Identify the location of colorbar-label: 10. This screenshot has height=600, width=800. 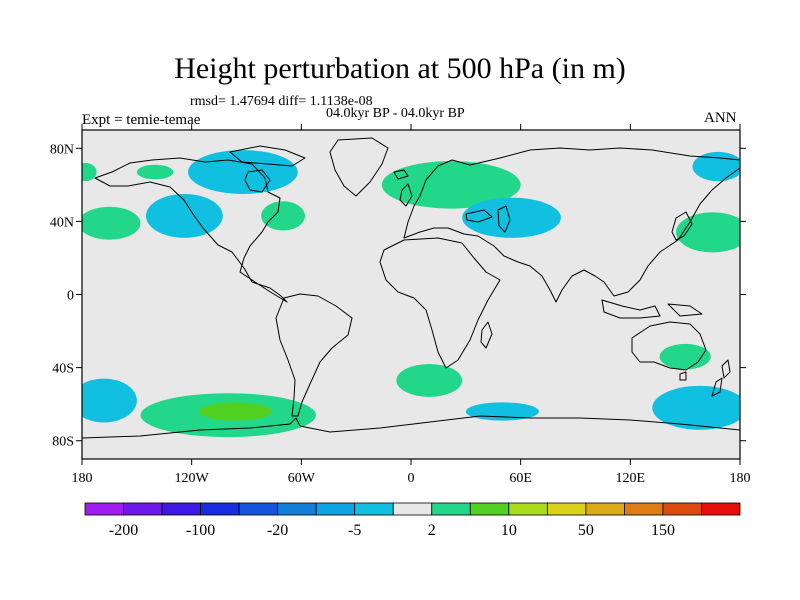
(509, 530).